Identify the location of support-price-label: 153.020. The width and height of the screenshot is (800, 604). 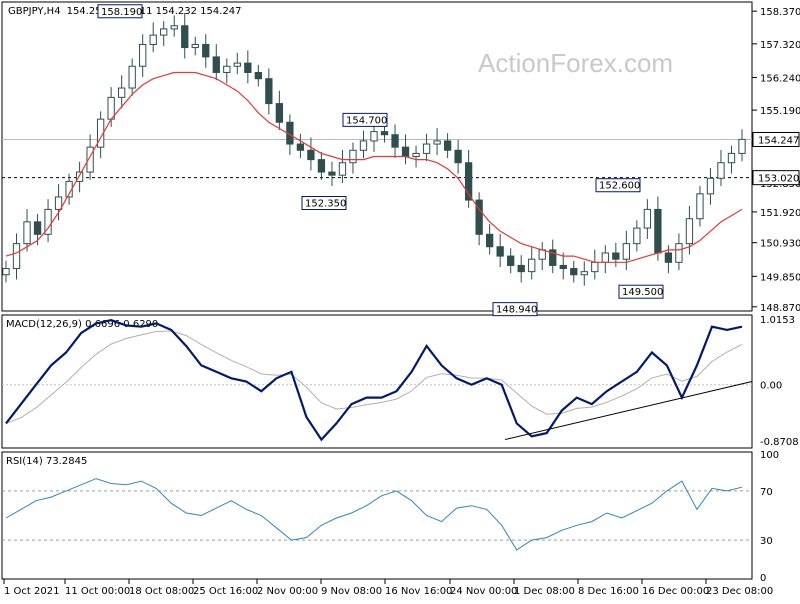
(778, 179).